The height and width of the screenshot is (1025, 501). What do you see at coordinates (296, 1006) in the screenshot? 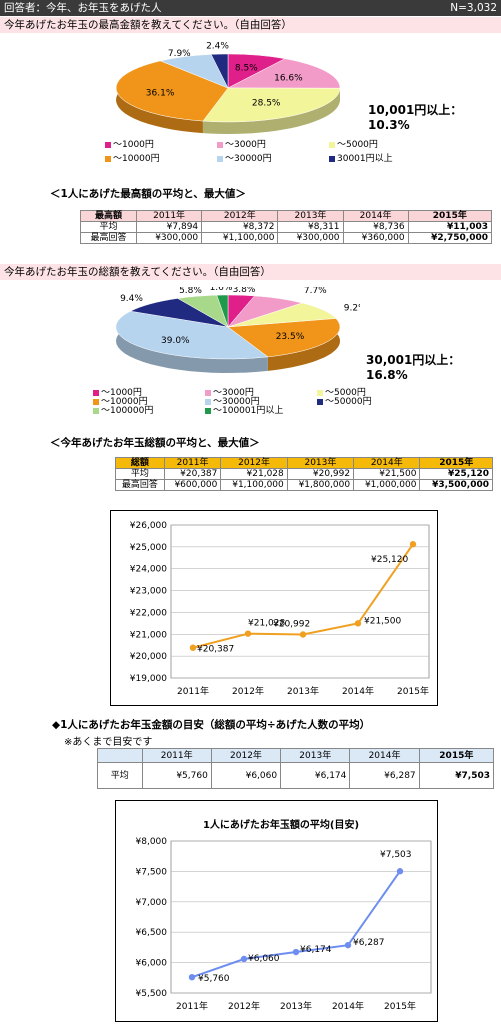
I see `x-tick-label: 2013年` at bounding box center [296, 1006].